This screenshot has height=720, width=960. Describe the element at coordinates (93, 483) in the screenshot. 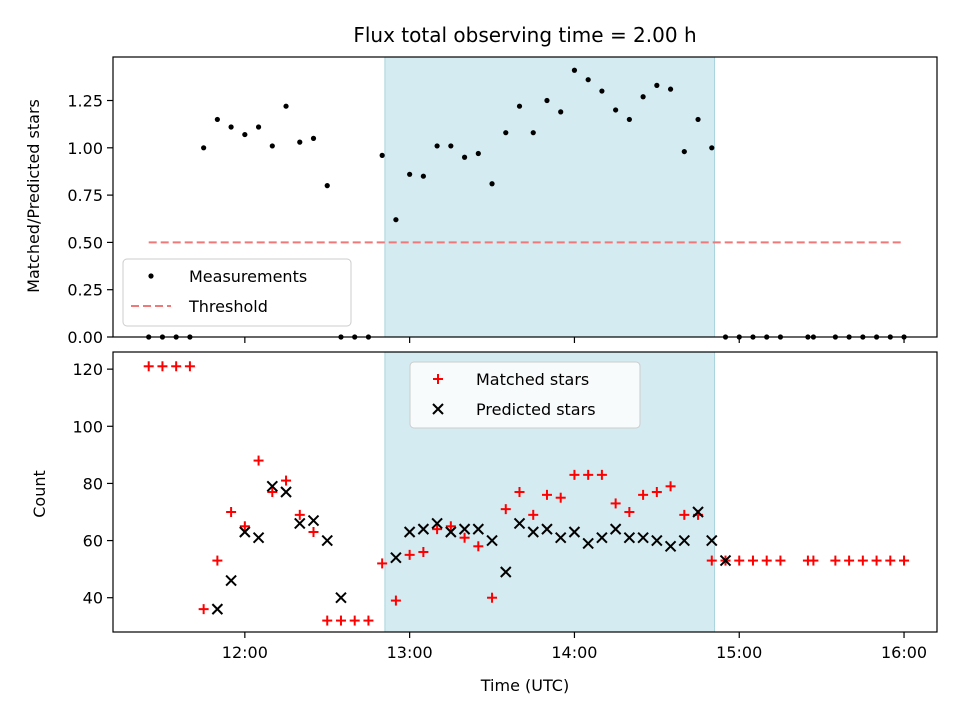

I see `y-tick-label: 80` at that location.